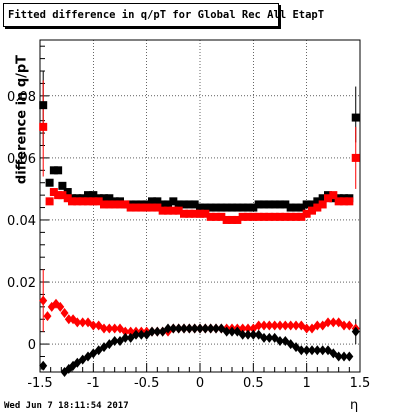 The height and width of the screenshot is (414, 400). I want to click on x-axis-label: η, so click(354, 405).